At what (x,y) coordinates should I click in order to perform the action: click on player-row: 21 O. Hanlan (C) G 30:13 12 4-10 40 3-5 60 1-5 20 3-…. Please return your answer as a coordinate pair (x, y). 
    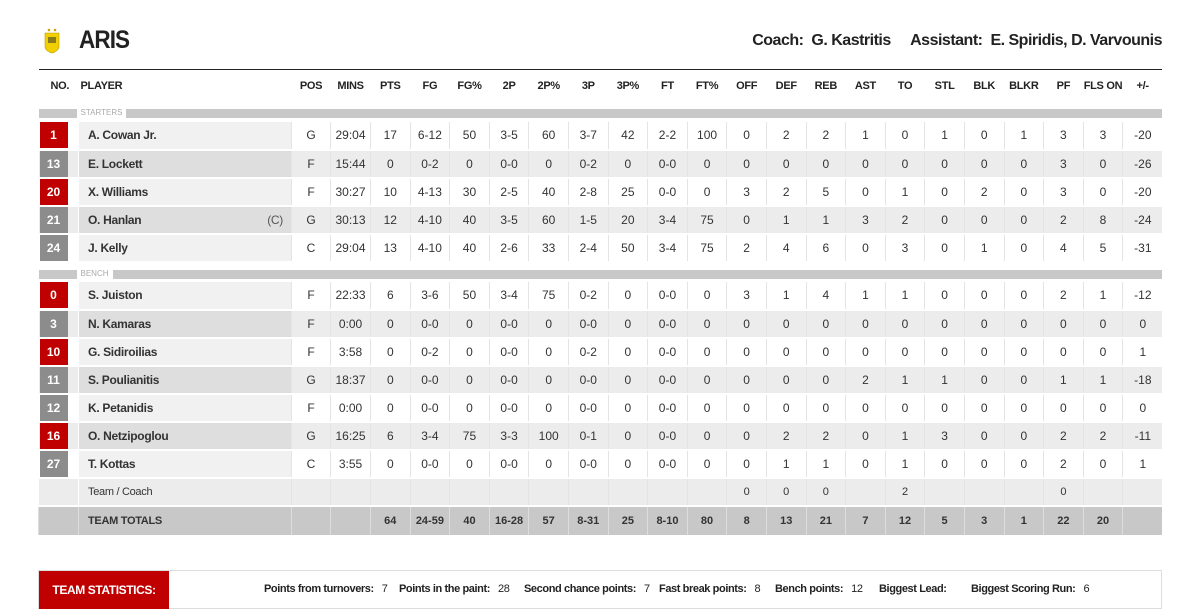
    Looking at the image, I should click on (600, 220).